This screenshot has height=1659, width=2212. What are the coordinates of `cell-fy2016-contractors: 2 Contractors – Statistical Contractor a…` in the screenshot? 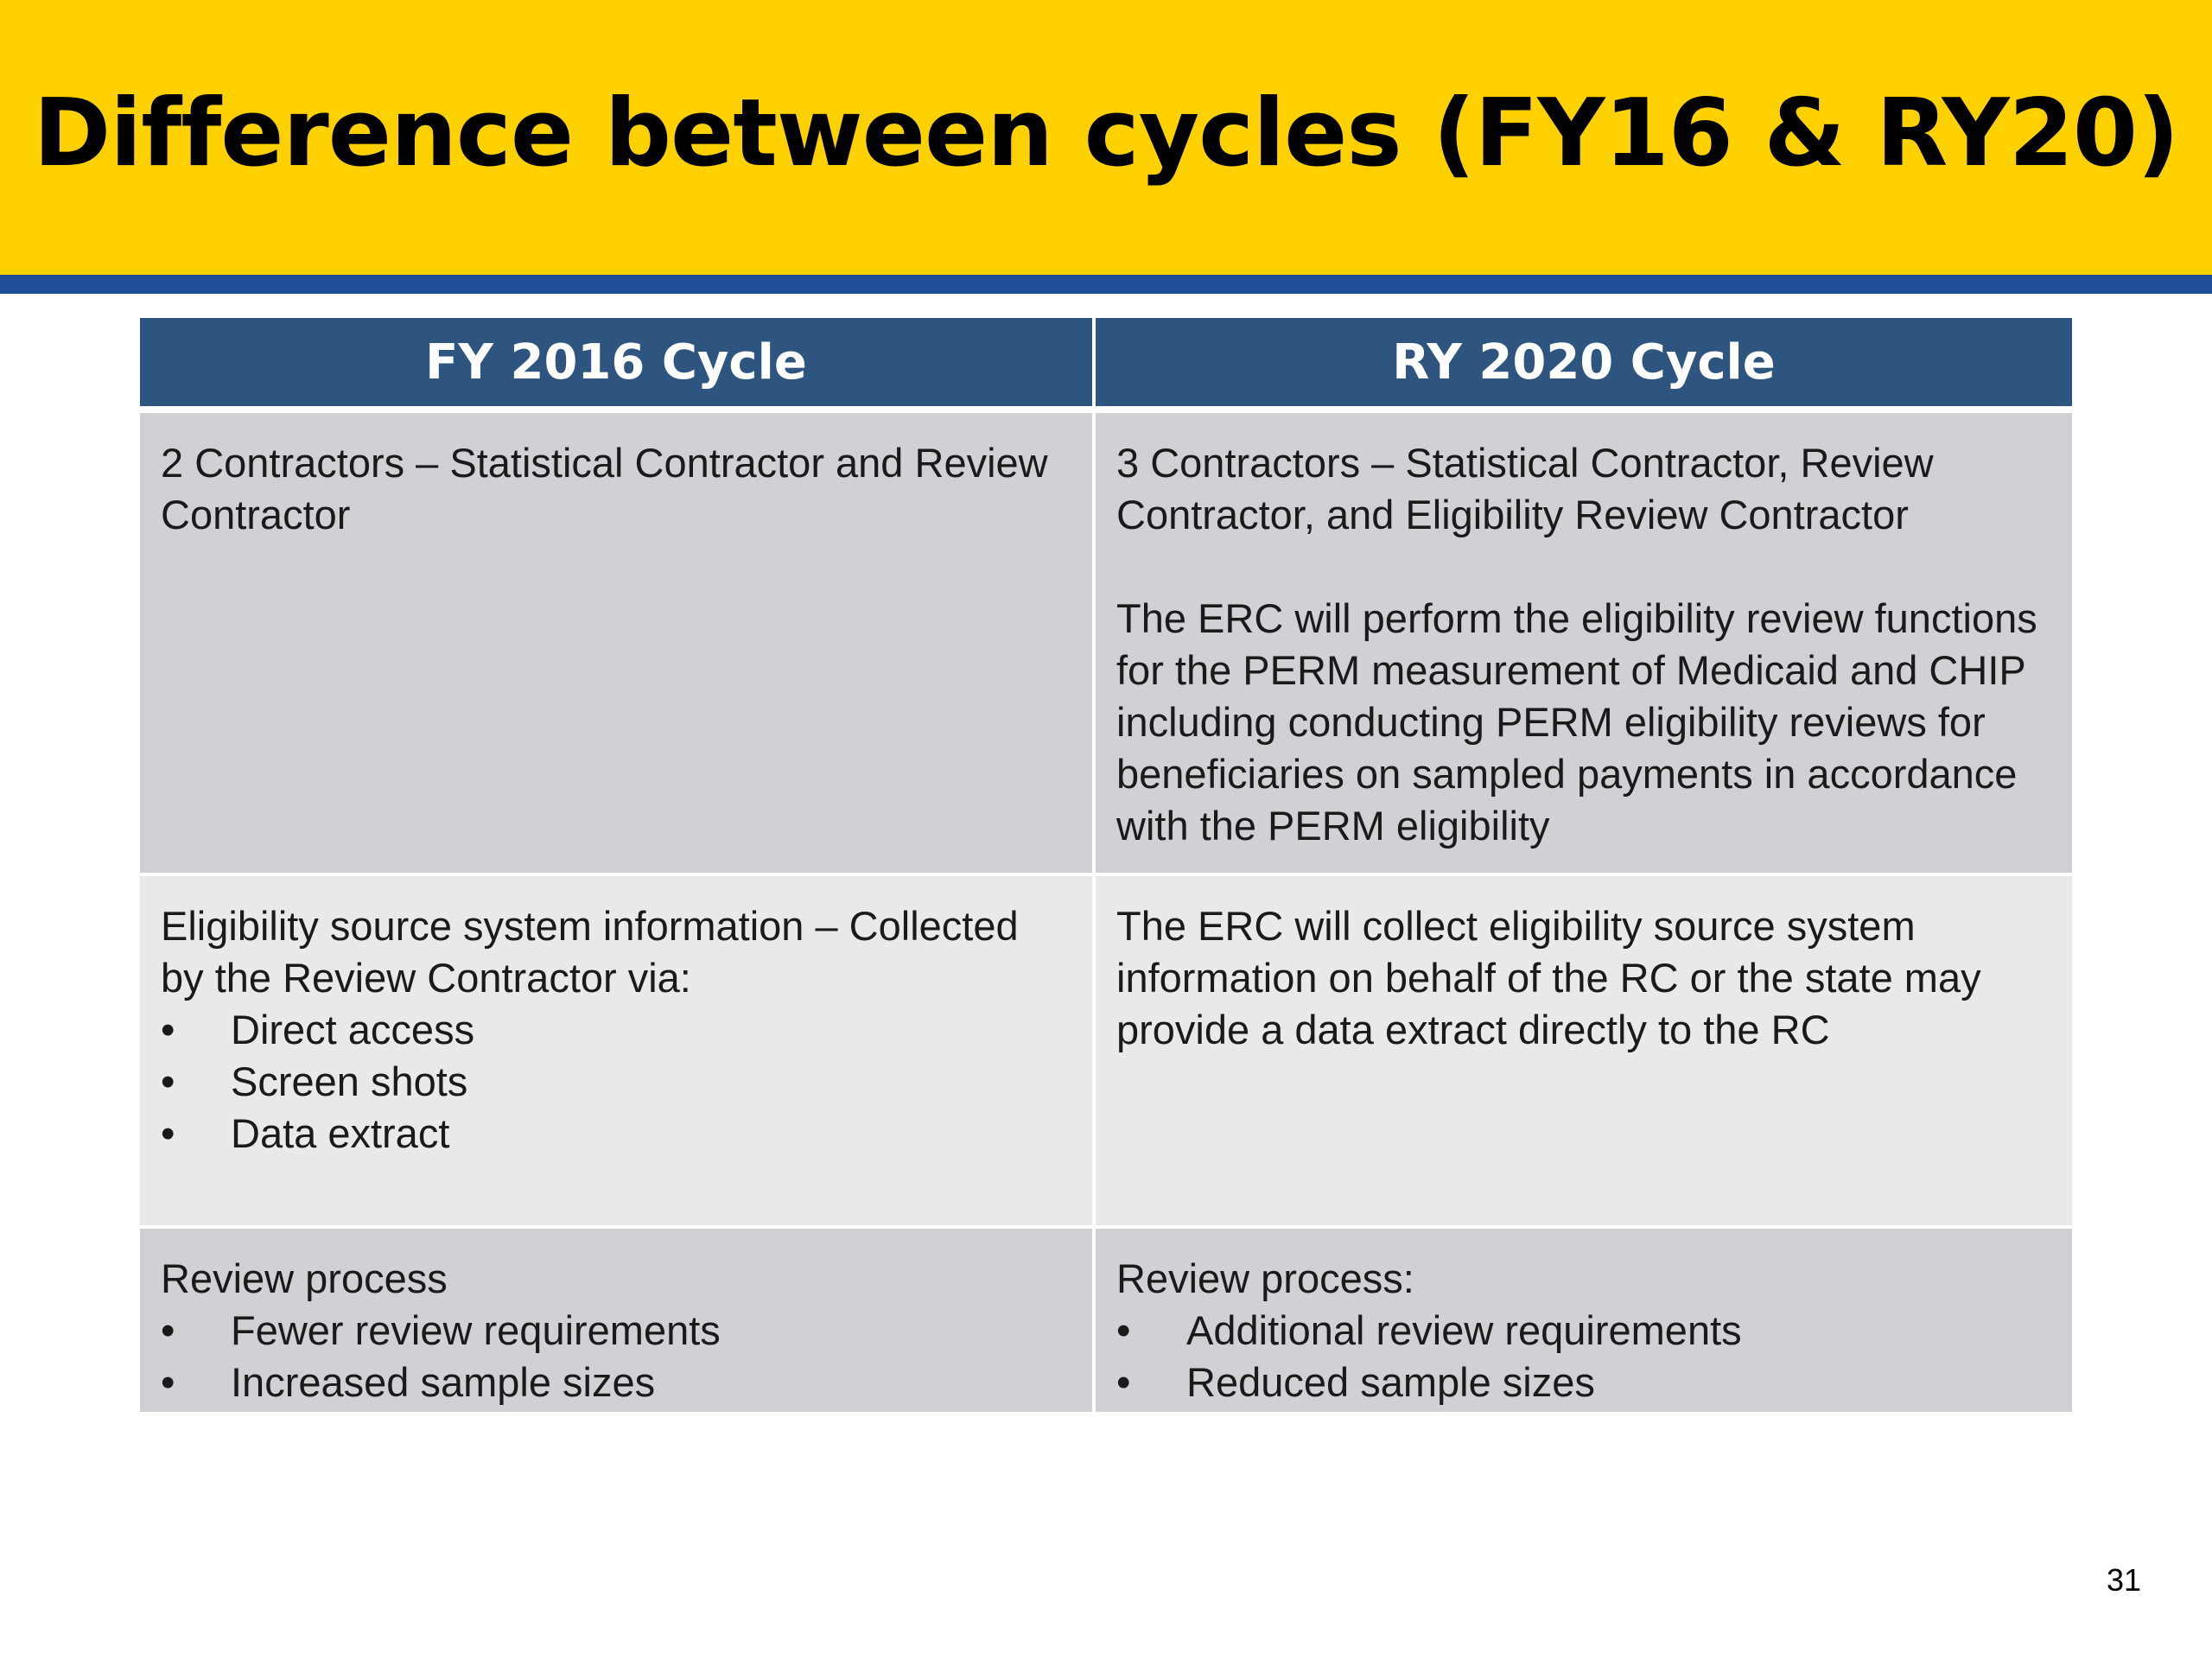 It's located at (616, 644).